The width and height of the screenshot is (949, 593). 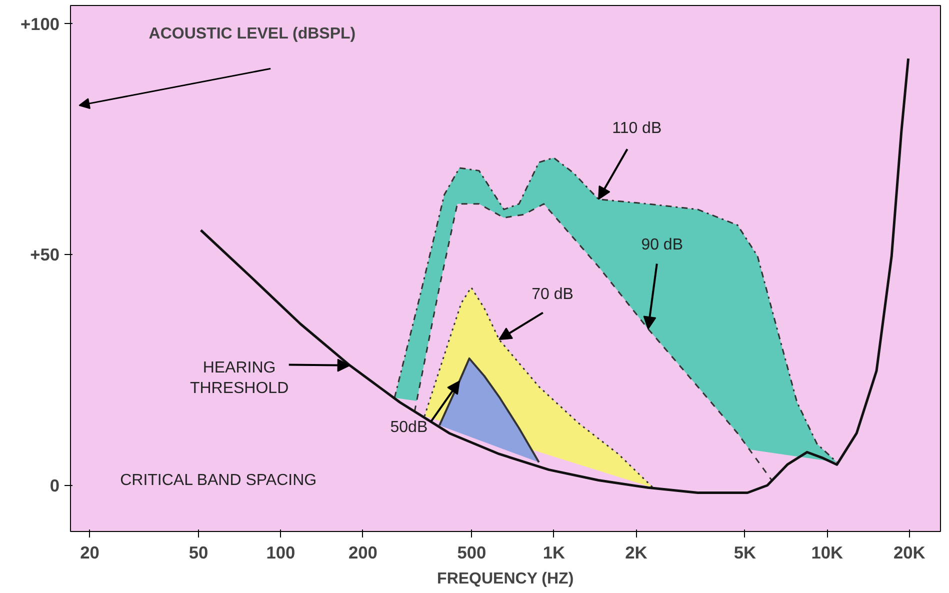 I want to click on y-tick-label: +100, so click(x=40, y=24).